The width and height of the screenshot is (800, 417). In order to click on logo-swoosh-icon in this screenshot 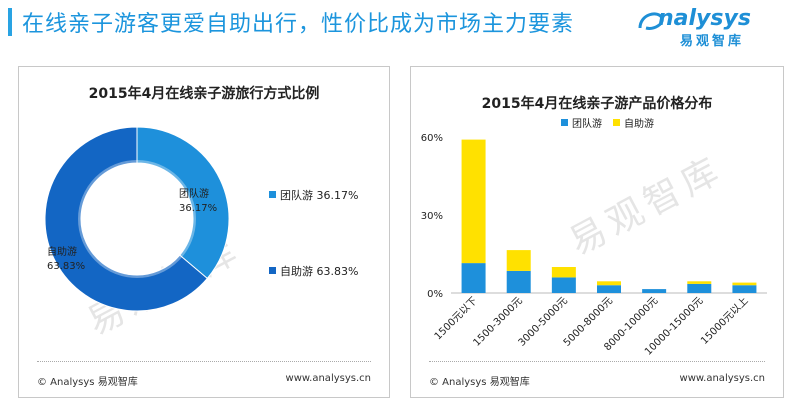, I will do `click(651, 21)`.